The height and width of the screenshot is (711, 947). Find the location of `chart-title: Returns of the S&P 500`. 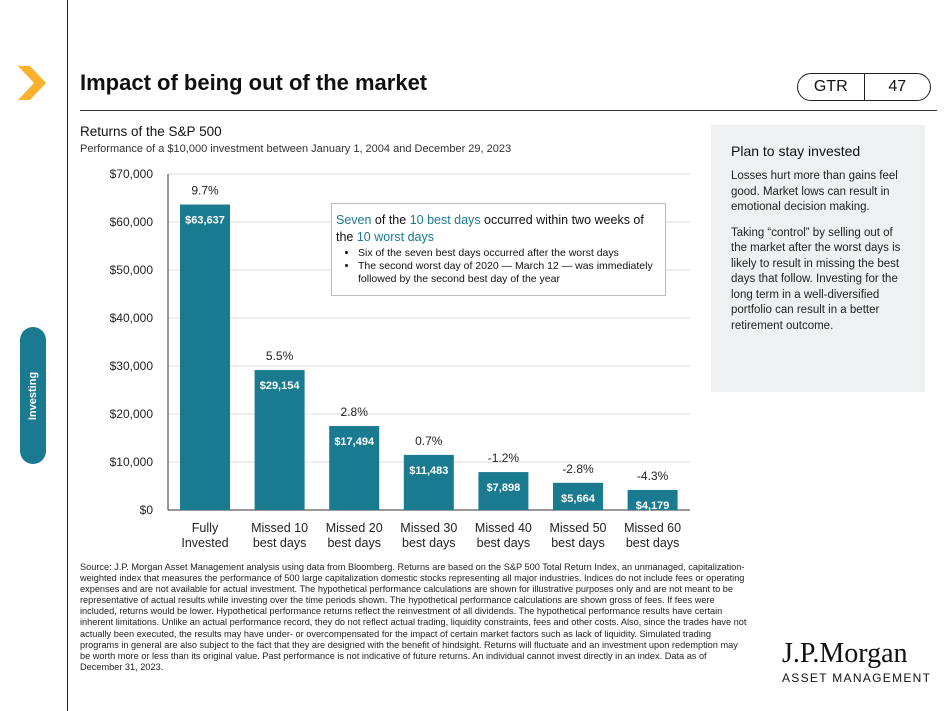

chart-title: Returns of the S&P 500 is located at coordinates (151, 131).